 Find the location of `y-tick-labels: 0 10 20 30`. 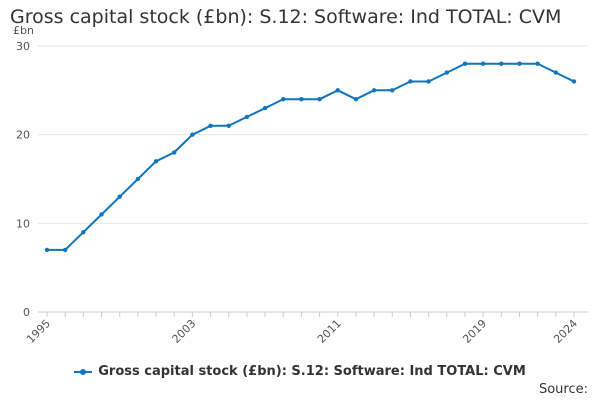

y-tick-labels: 0 10 20 30 is located at coordinates (23, 179).